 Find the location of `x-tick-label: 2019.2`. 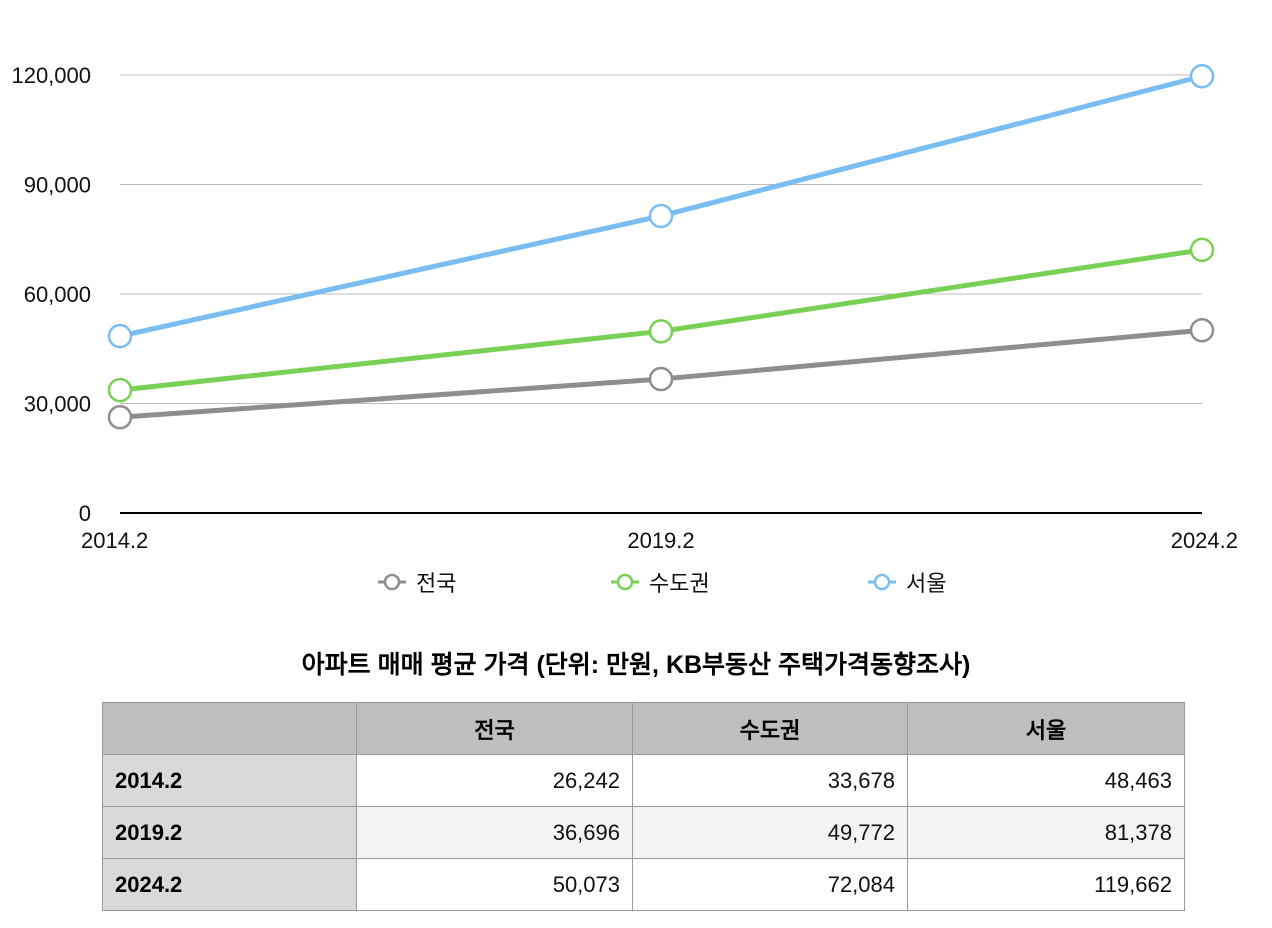

x-tick-label: 2019.2 is located at coordinates (660, 540).